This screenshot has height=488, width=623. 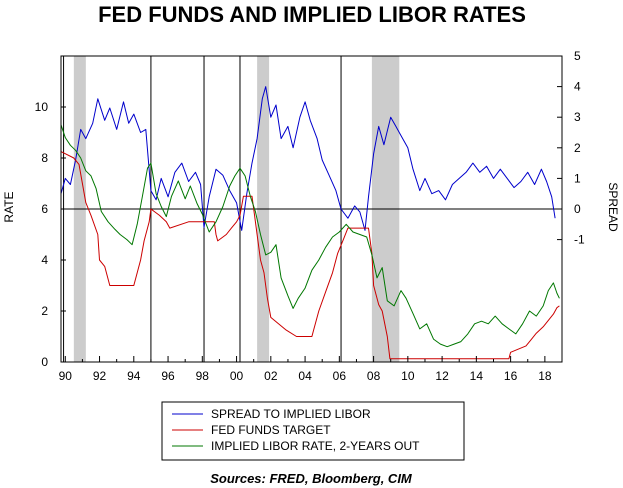 I want to click on left-tick-label: 6, so click(x=44, y=209).